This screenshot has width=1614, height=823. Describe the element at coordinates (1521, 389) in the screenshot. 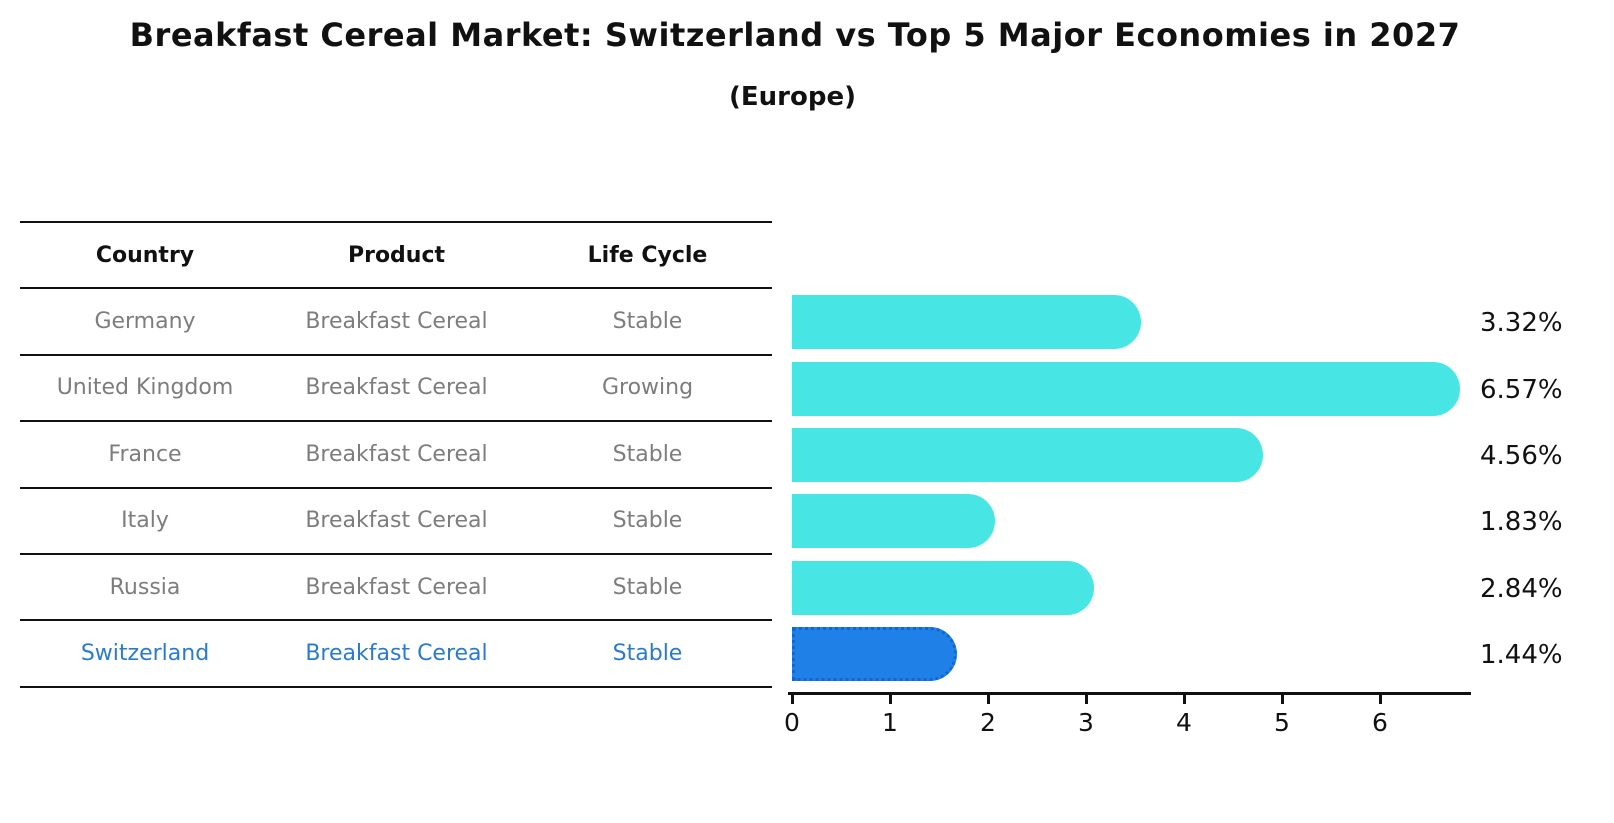

I see `value-label: 6.57%` at that location.